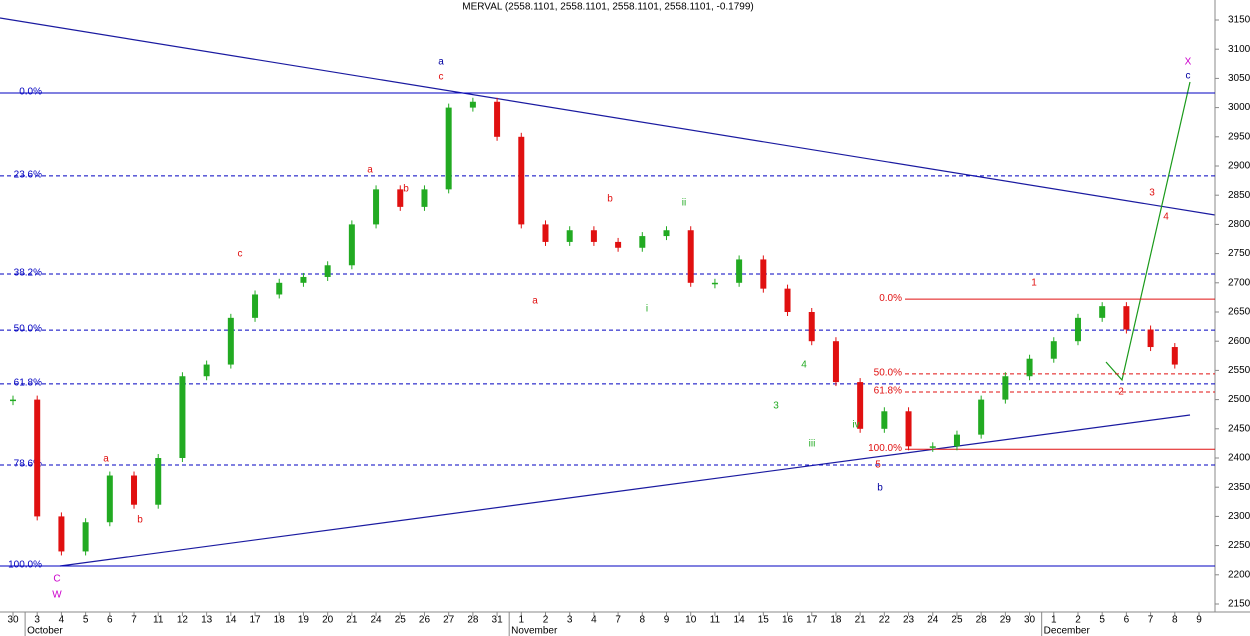  I want to click on y-tick-label: 2950, so click(1239, 136).